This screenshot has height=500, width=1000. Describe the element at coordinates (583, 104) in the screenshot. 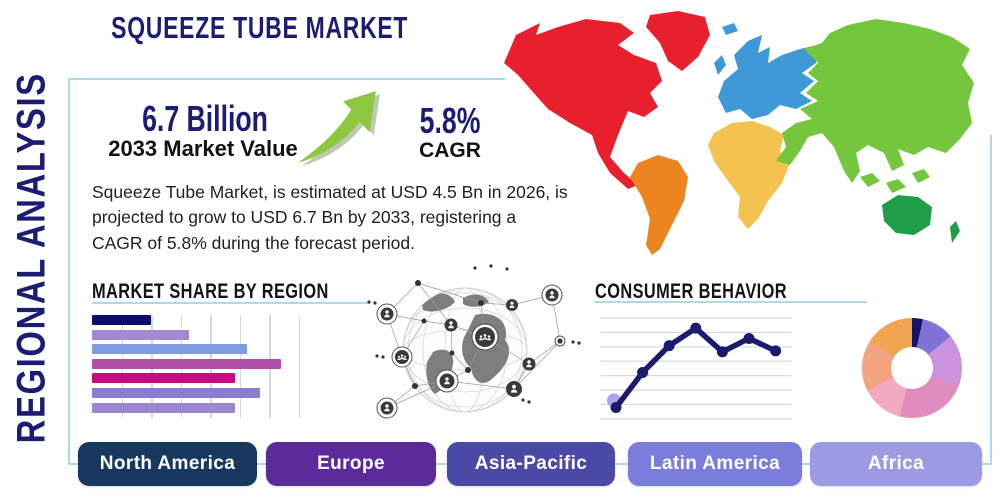

I see `map-north-america` at that location.